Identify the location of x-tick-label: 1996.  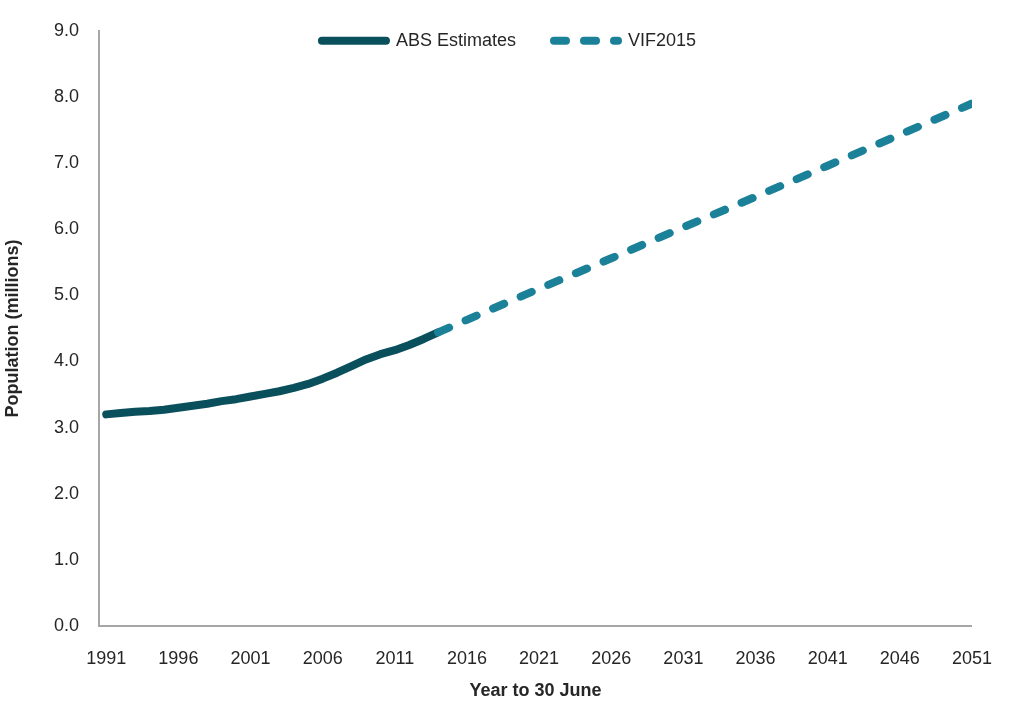
(178, 657).